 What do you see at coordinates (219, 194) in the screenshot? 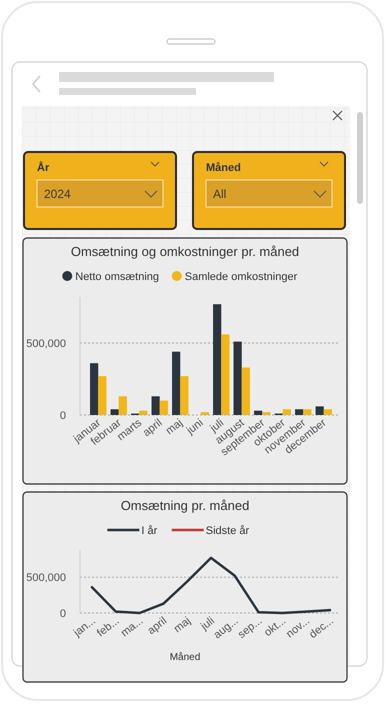
I see `text: All` at bounding box center [219, 194].